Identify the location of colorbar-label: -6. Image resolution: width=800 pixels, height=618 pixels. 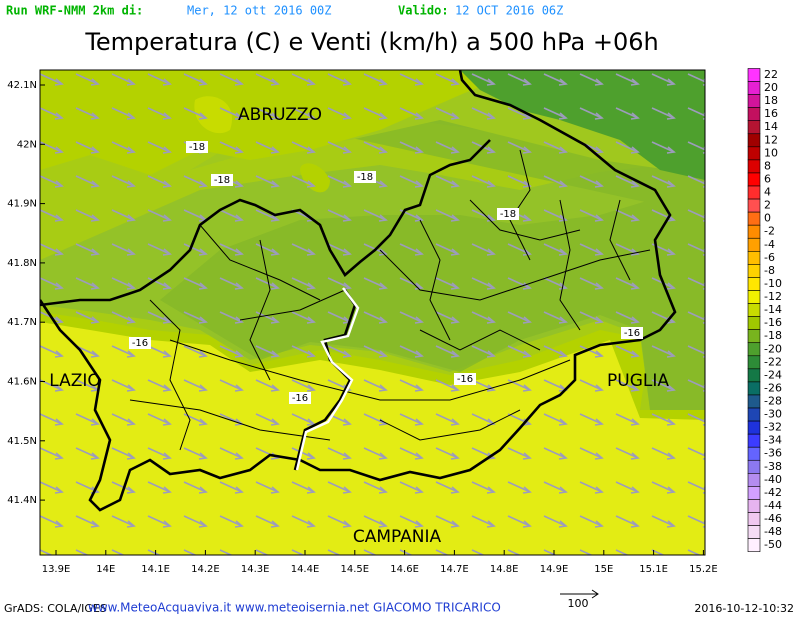
(769, 257).